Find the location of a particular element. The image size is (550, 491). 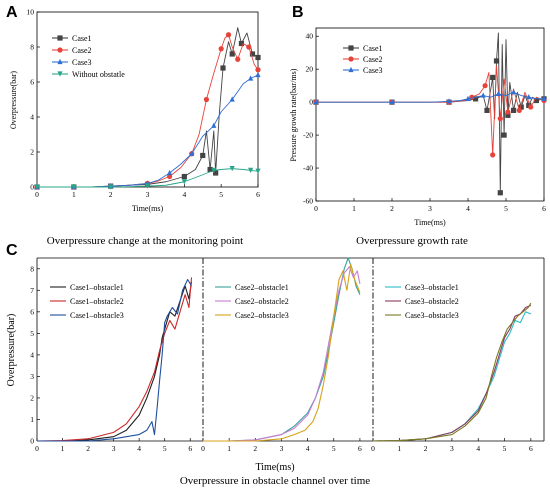

legend-label: Case2–obstacle3 is located at coordinates (262, 315).